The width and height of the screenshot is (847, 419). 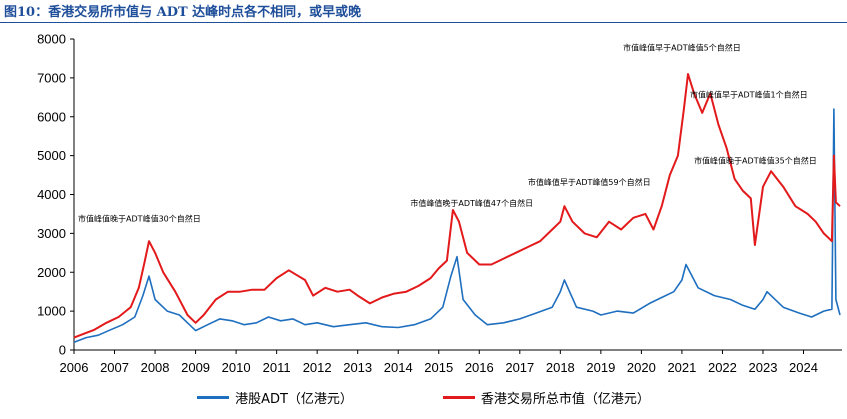 What do you see at coordinates (213, 397) in the screenshot?
I see `legend-swatch-adt` at bounding box center [213, 397].